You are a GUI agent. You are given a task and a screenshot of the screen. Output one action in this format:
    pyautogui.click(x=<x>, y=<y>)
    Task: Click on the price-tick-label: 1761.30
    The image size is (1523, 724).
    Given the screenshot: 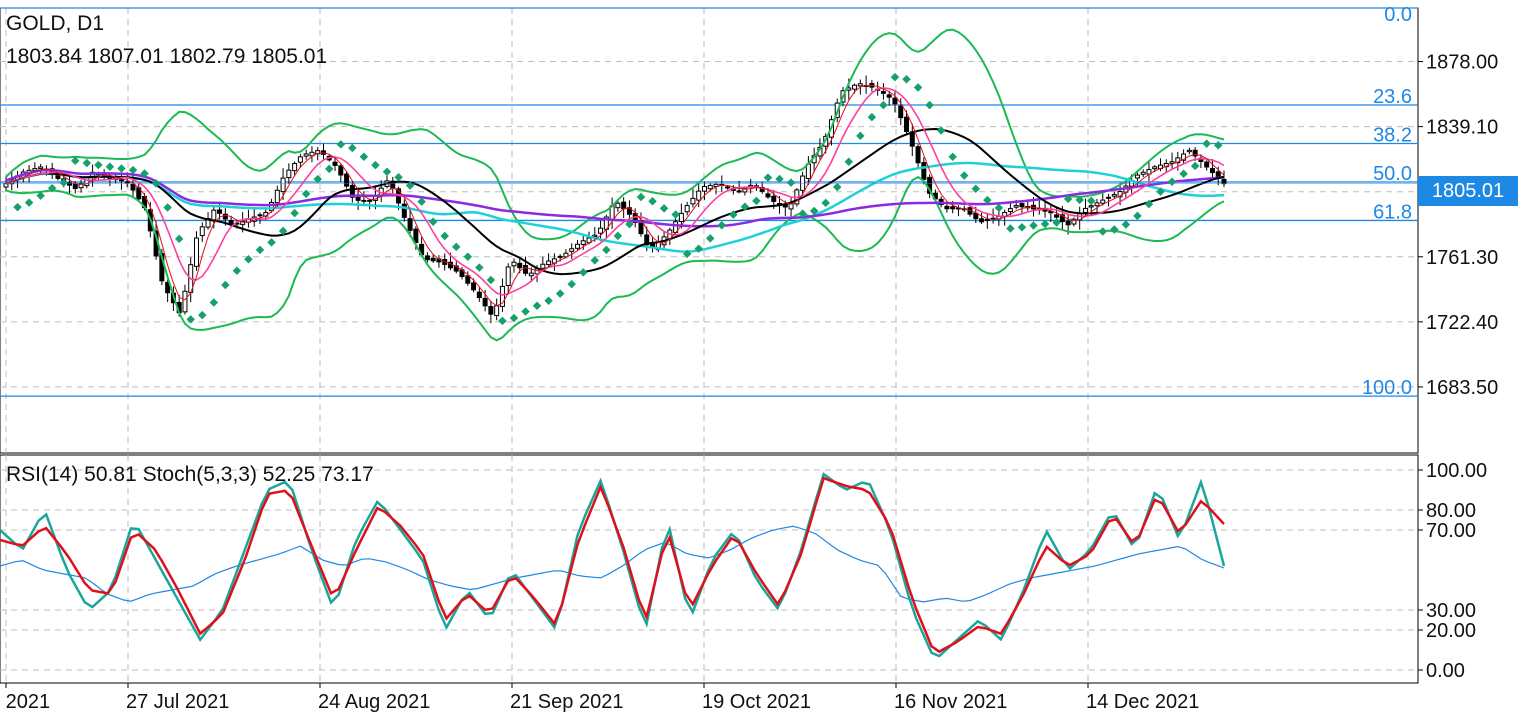 What is the action you would take?
    pyautogui.click(x=1462, y=258)
    